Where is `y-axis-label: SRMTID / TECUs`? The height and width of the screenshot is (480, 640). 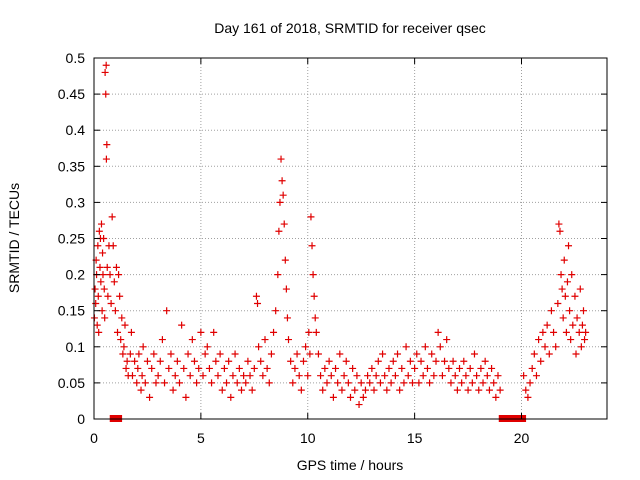 y-axis-label: SRMTID / TECUs is located at coordinates (14, 238).